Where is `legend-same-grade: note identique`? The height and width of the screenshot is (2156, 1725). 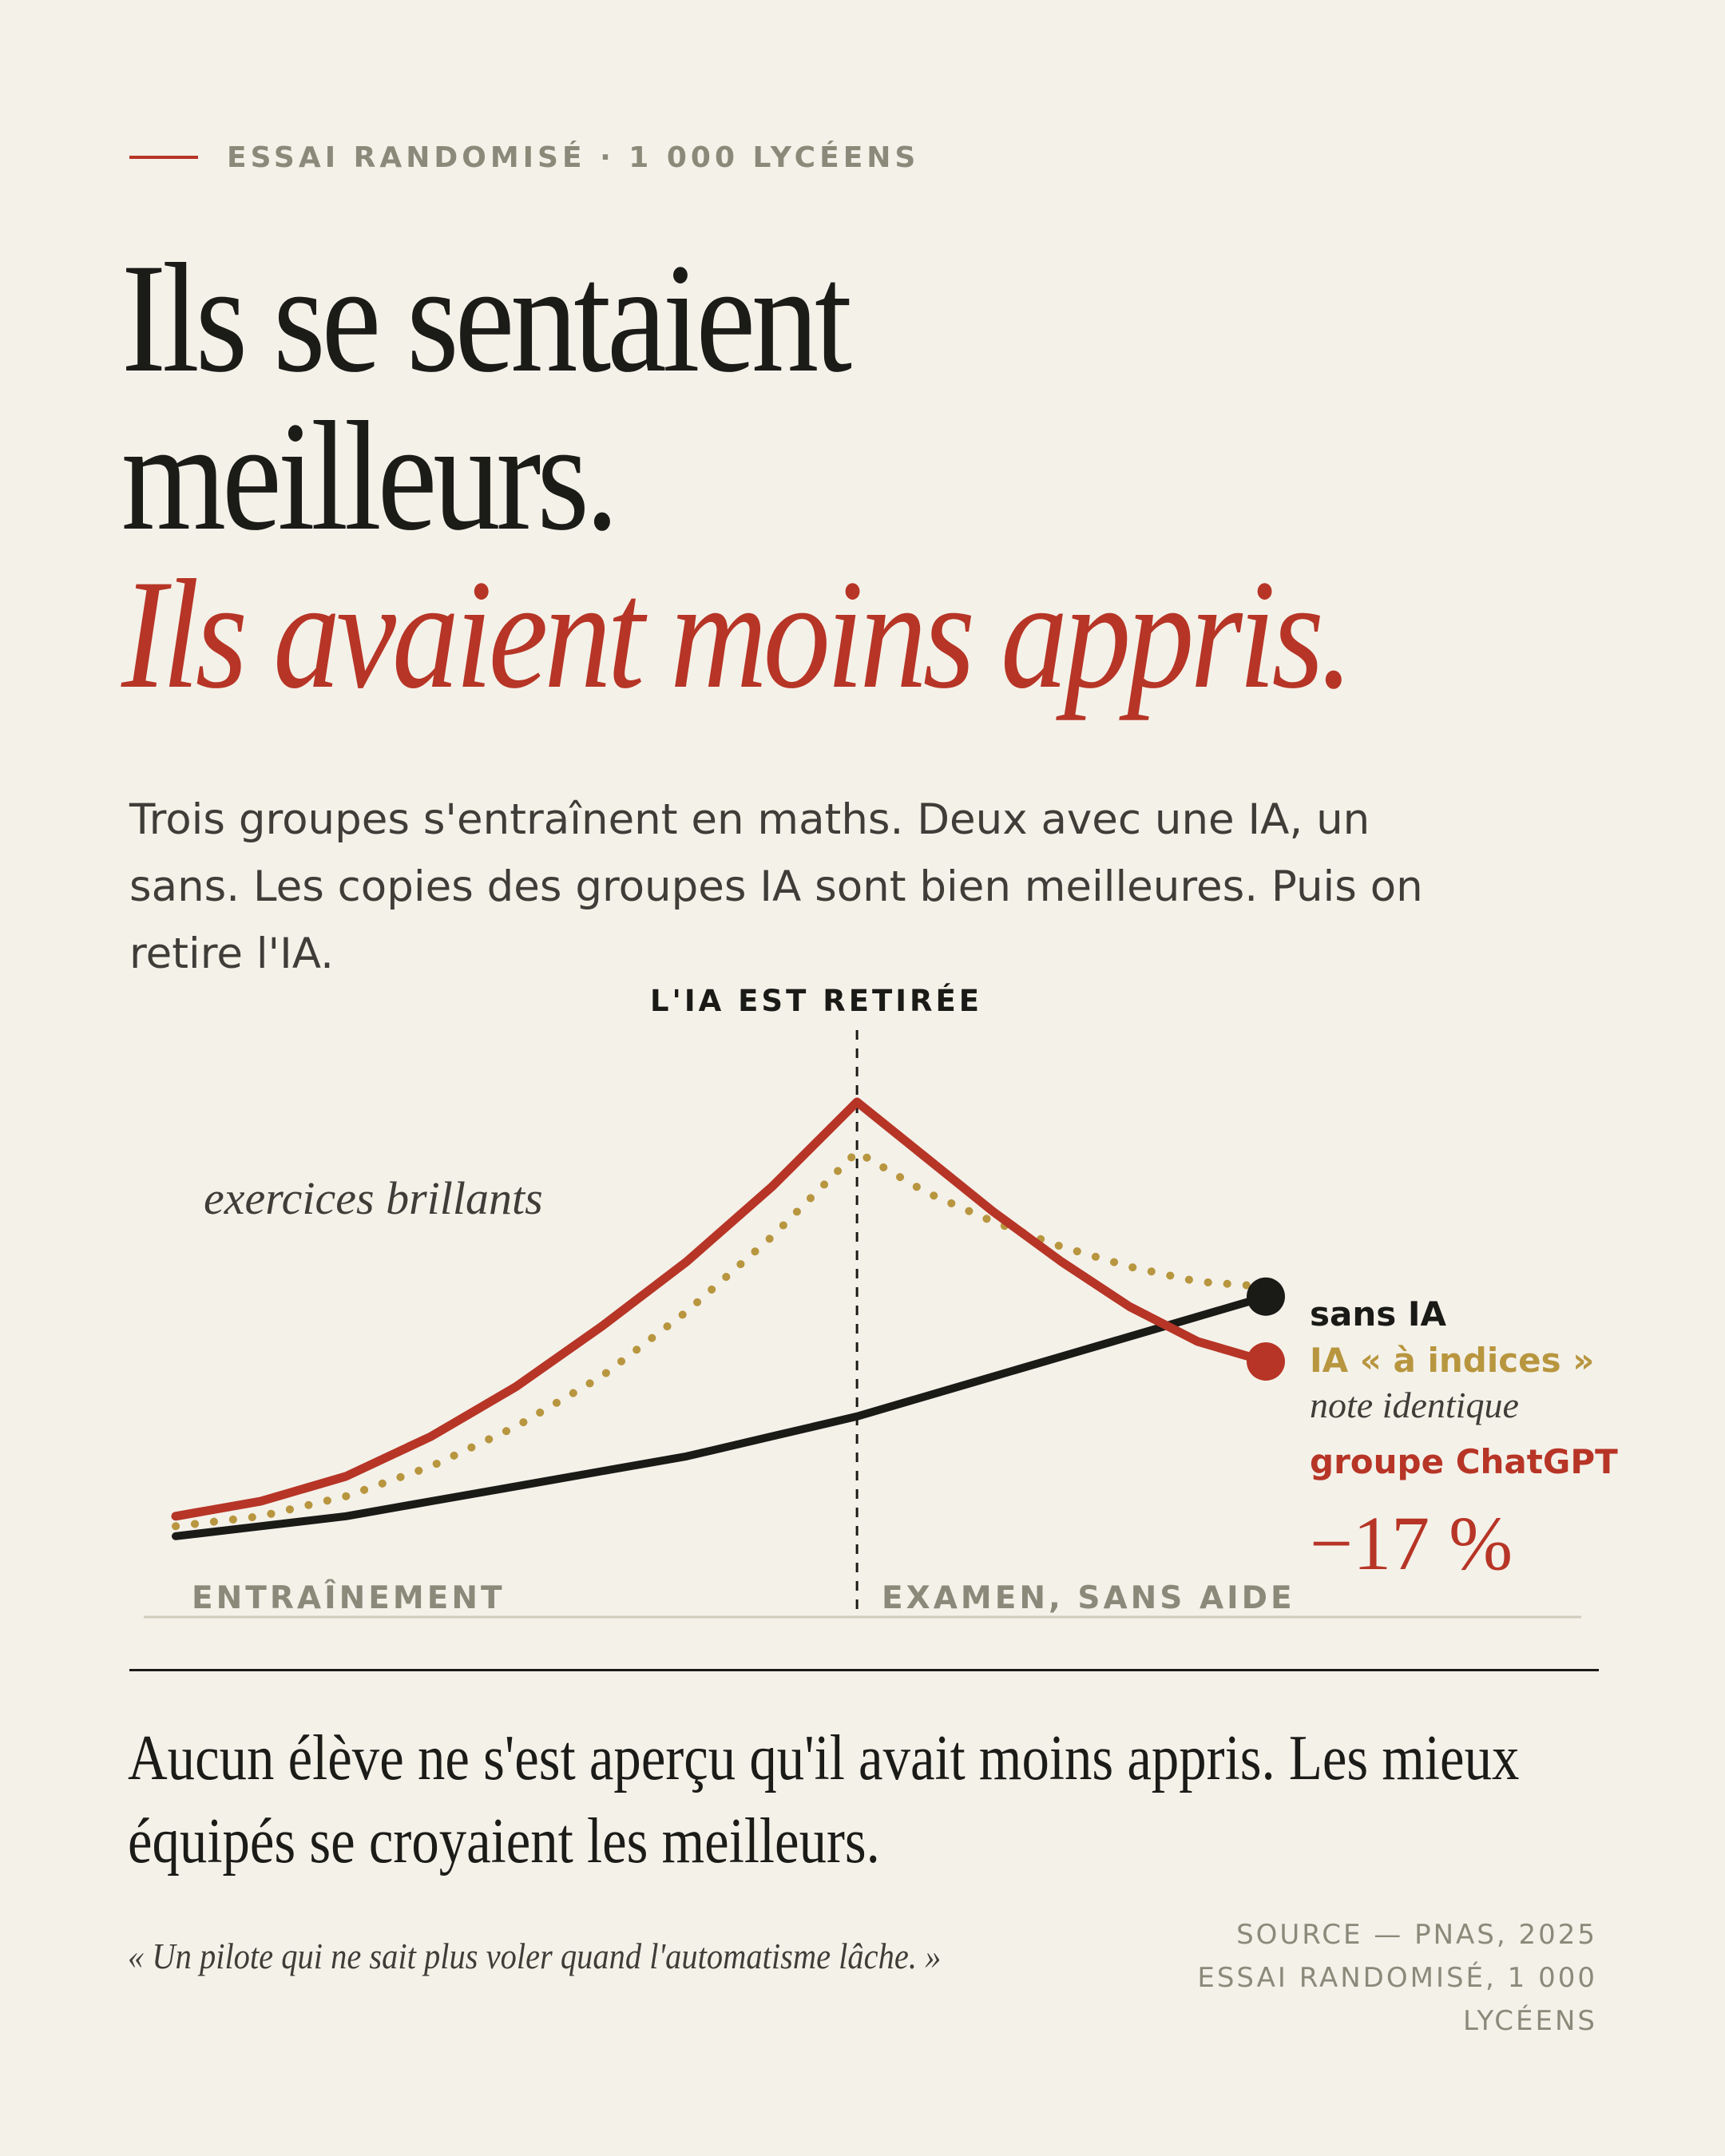
legend-same-grade: note identique is located at coordinates (1415, 1405).